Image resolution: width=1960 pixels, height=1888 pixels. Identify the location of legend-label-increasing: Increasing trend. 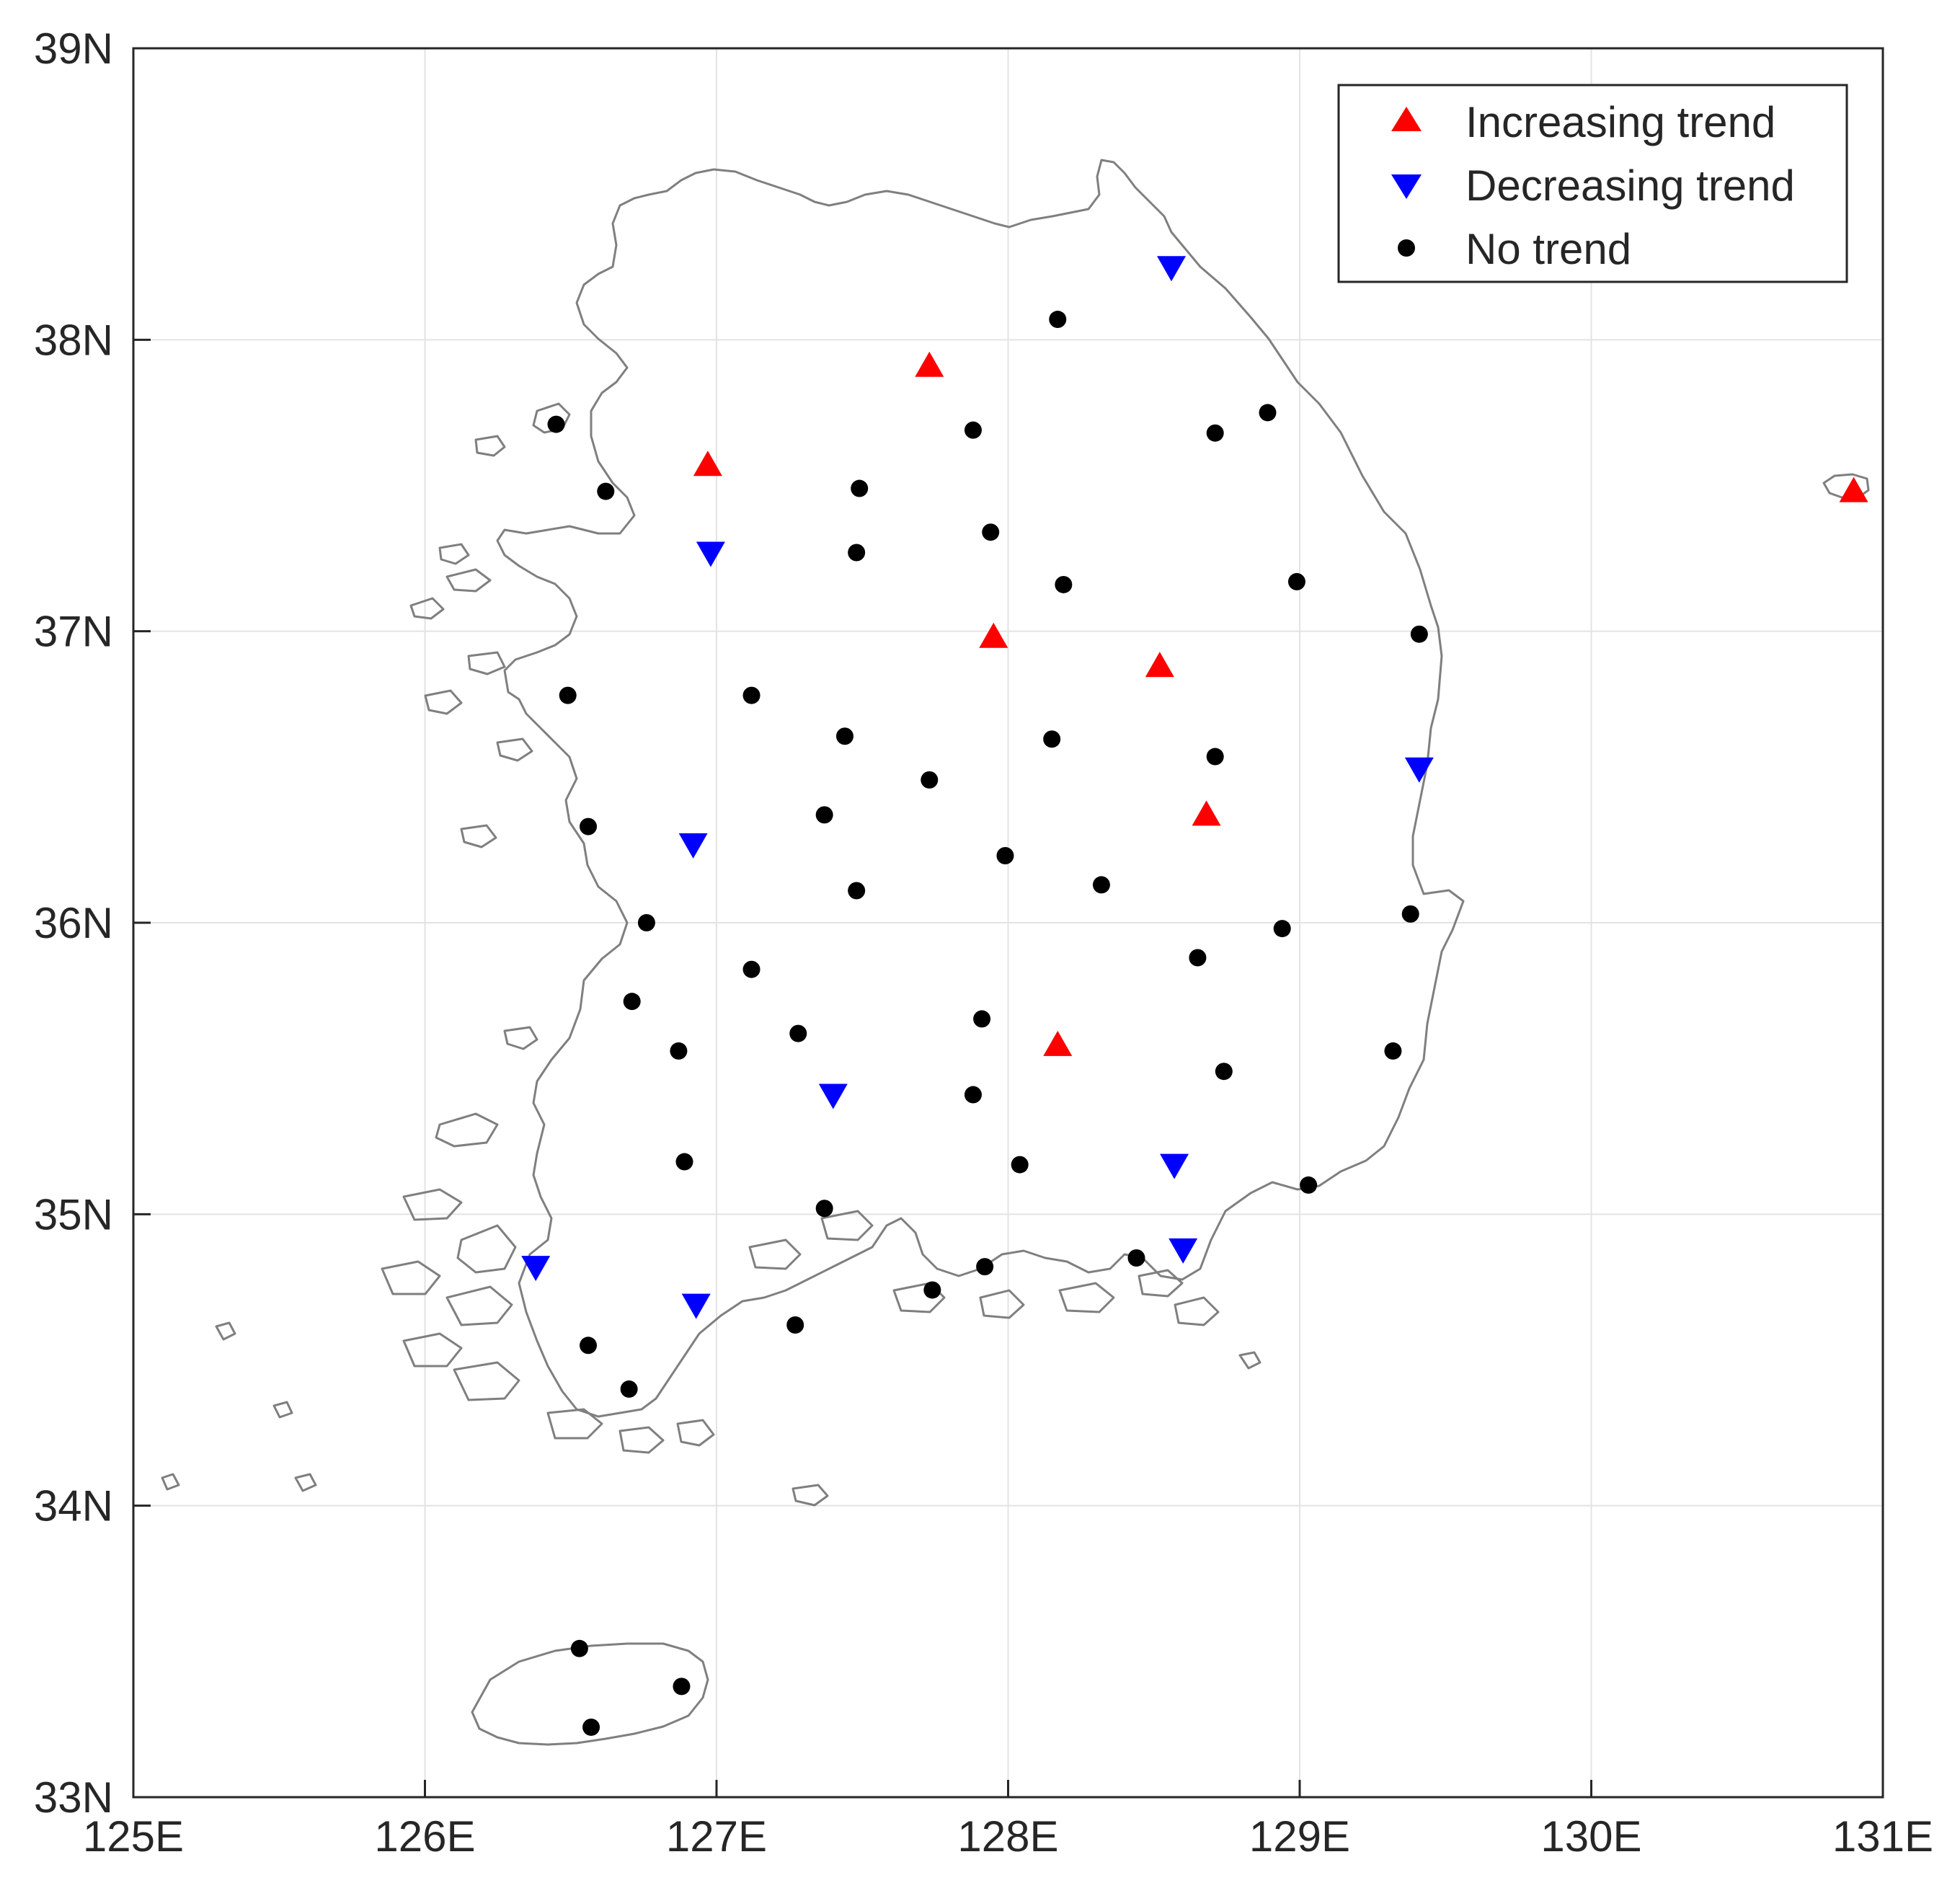
(1620, 122).